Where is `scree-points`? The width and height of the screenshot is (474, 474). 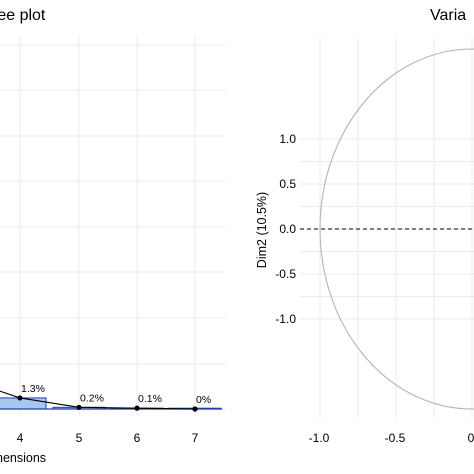 scree-points is located at coordinates (107, 403).